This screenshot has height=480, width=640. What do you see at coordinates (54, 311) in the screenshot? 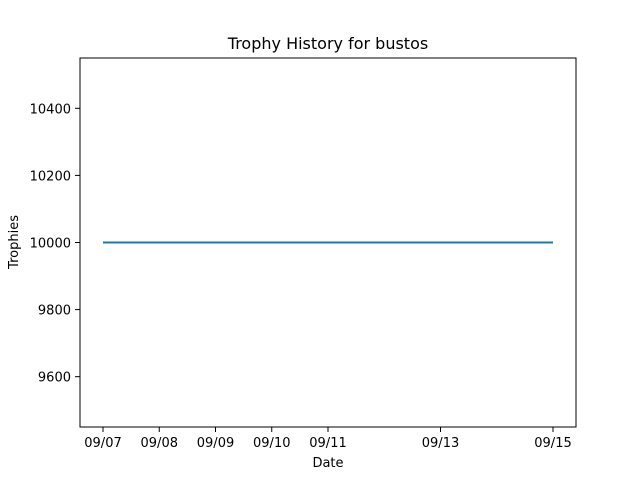
I see `y-tick-label: 9800` at bounding box center [54, 311].